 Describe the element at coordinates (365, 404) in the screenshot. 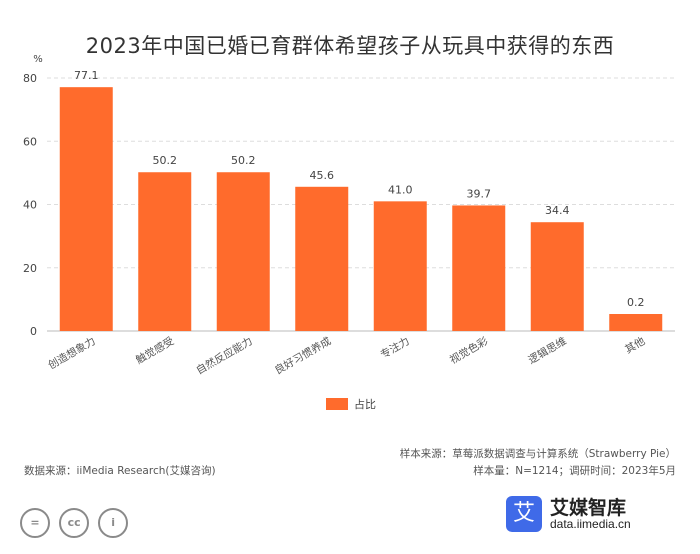

I see `legend-label: 占比` at that location.